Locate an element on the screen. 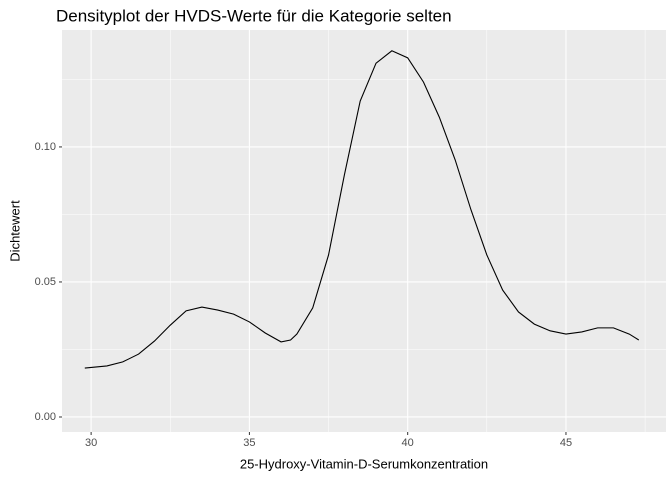 This screenshot has width=672, height=480. x-tick-label: 30 is located at coordinates (91, 443).